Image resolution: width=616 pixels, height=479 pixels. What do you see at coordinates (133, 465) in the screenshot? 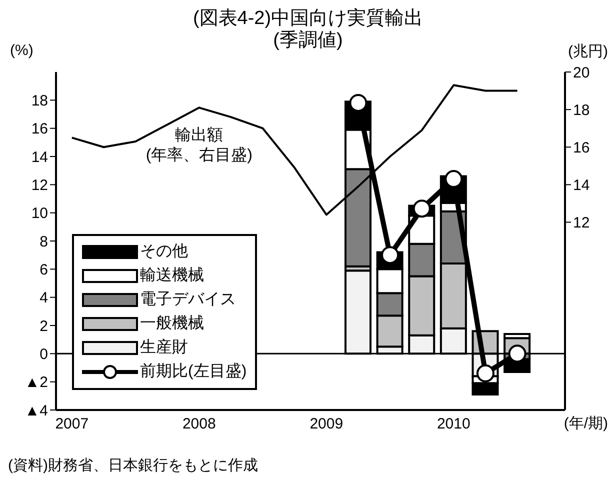
I see `text: (資料)財務省、日本銀行をもとに作成` at bounding box center [133, 465].